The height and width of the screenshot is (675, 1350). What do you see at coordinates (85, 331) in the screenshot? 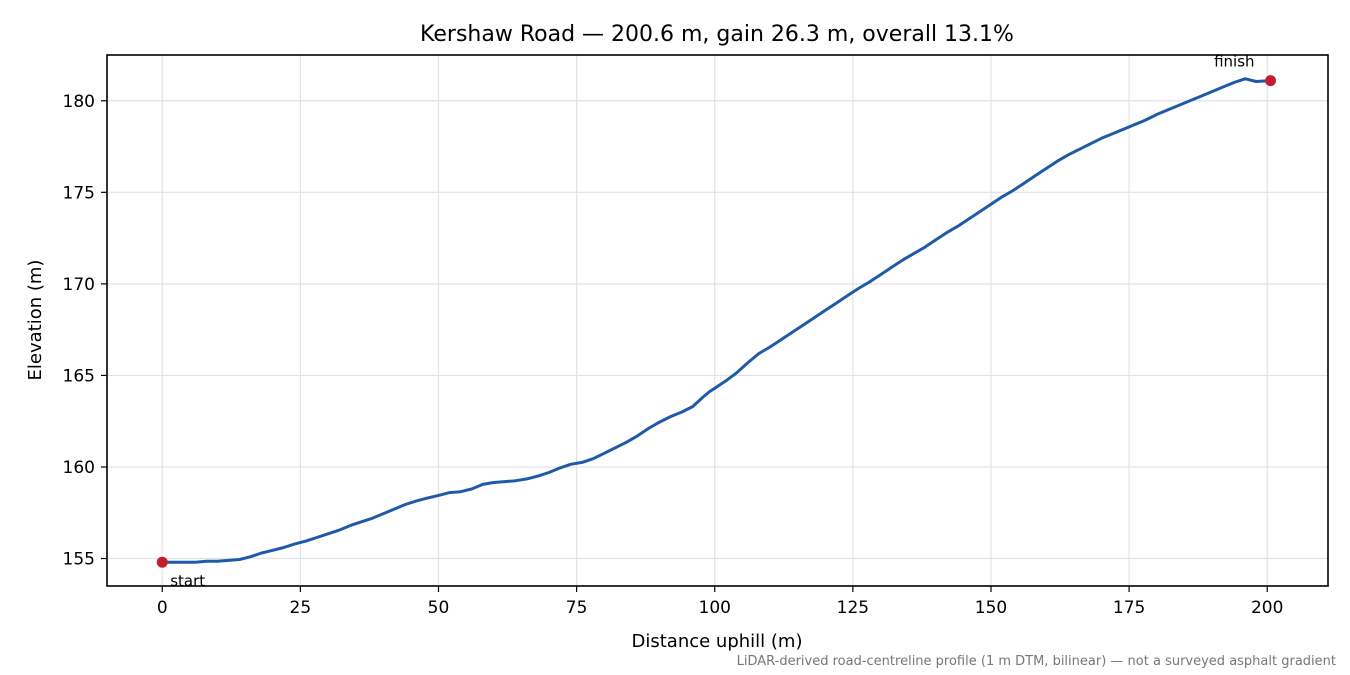
I see `y-ticks: 155 160 165 170 175 180` at bounding box center [85, 331].